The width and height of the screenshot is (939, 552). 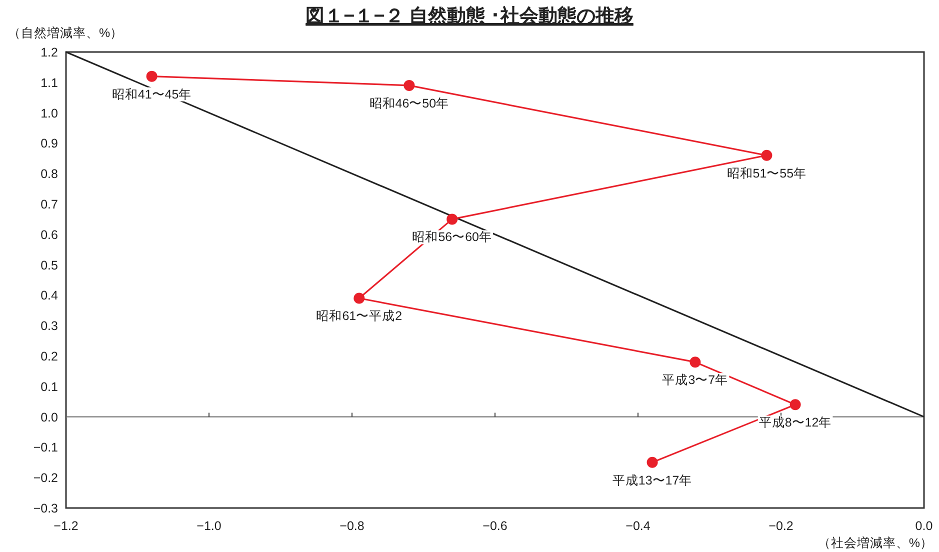 What do you see at coordinates (49, 387) in the screenshot?
I see `ytick: 0.1` at bounding box center [49, 387].